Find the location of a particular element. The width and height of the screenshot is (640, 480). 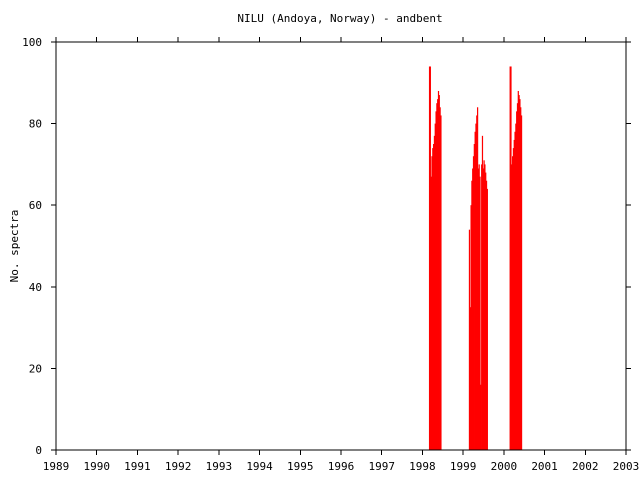

x-tick-label: 1997 is located at coordinates (381, 466).